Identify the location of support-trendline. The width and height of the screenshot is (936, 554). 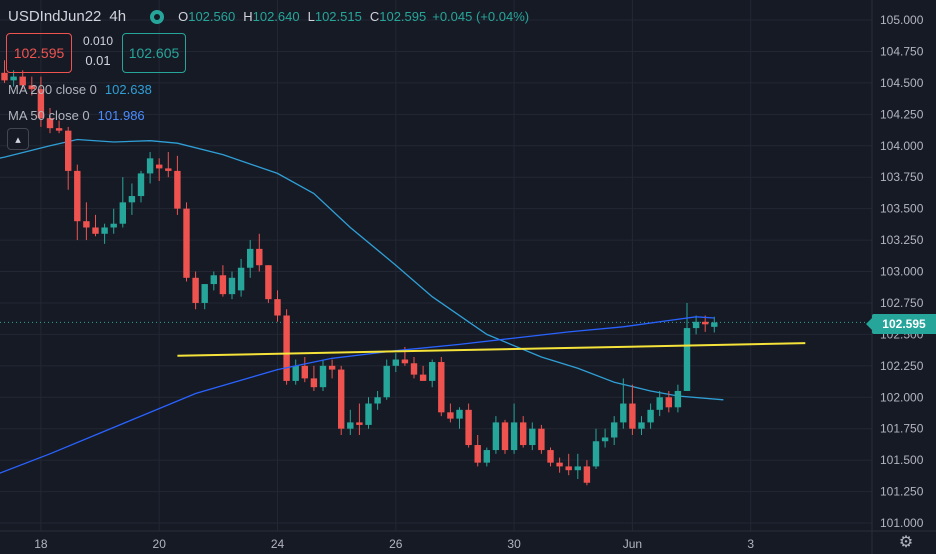
(491, 349).